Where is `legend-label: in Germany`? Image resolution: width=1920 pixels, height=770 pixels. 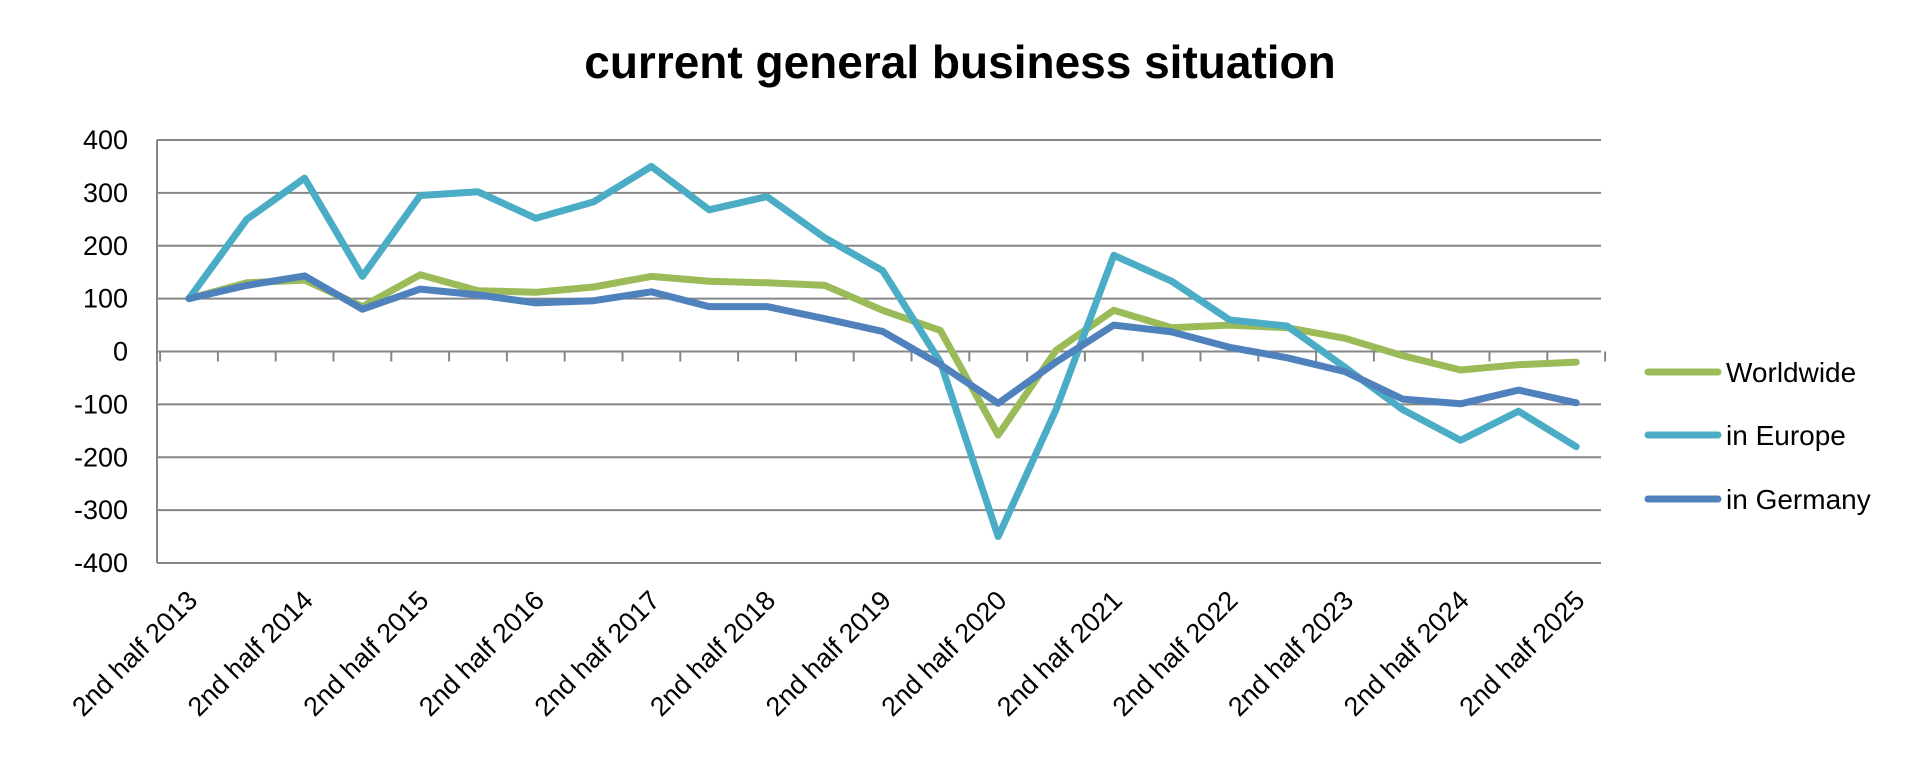
legend-label: in Germany is located at coordinates (1798, 499).